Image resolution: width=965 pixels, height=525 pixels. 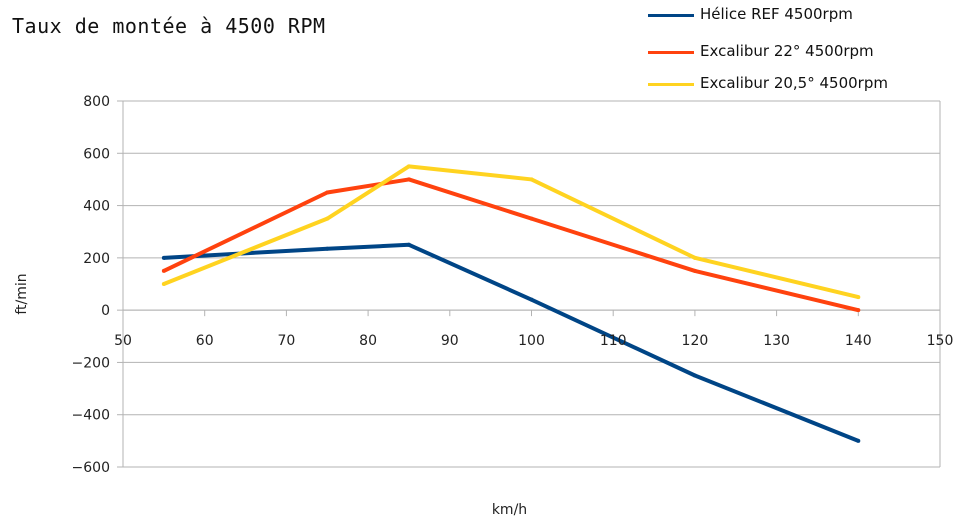 What do you see at coordinates (22, 293) in the screenshot?
I see `axis-title-y: ft/min` at bounding box center [22, 293].